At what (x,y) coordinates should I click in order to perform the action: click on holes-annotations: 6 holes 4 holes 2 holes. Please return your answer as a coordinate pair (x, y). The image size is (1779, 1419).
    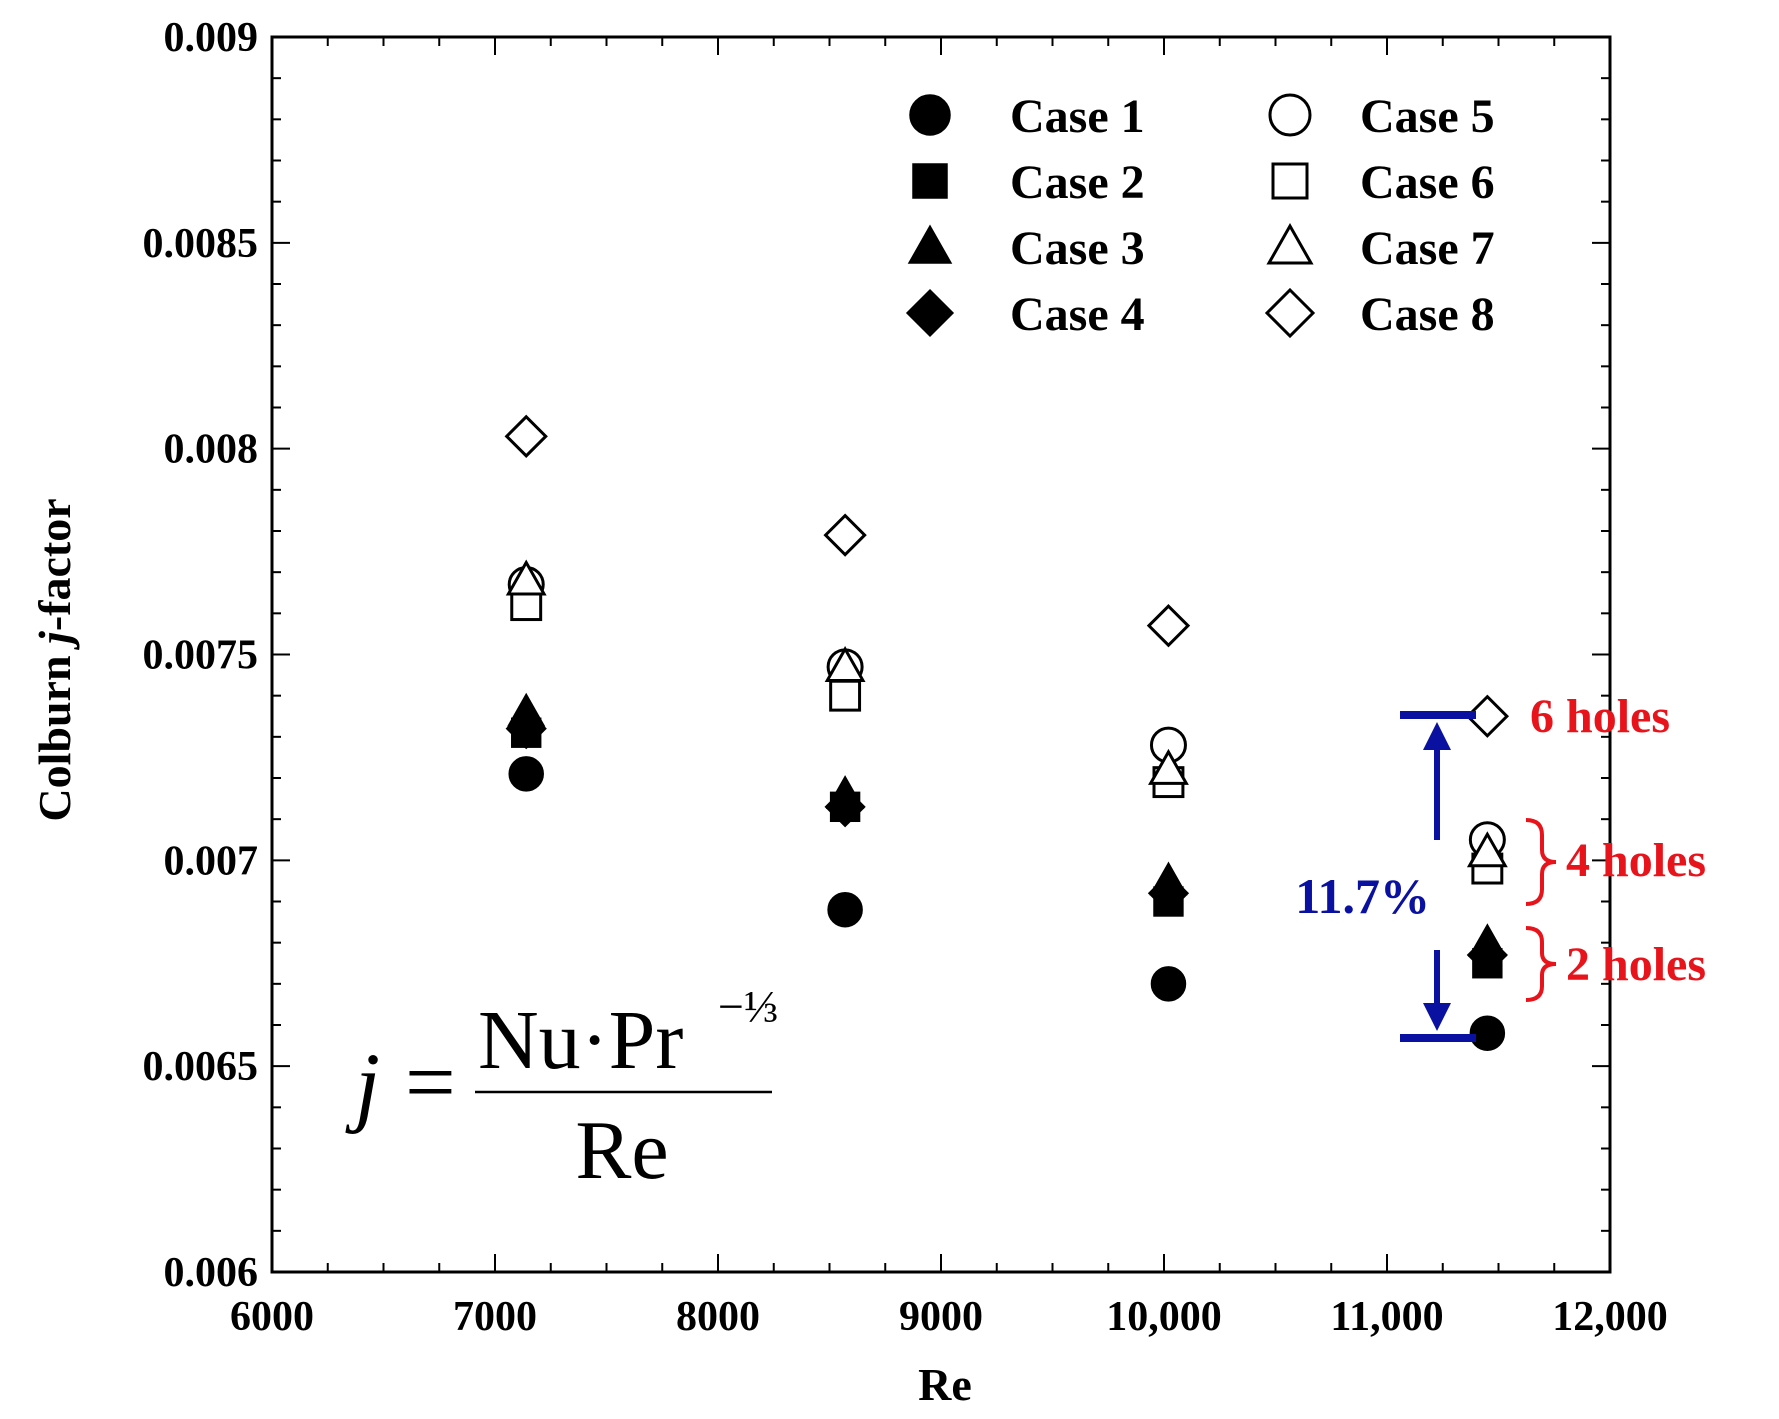
    Looking at the image, I should click on (1615, 846).